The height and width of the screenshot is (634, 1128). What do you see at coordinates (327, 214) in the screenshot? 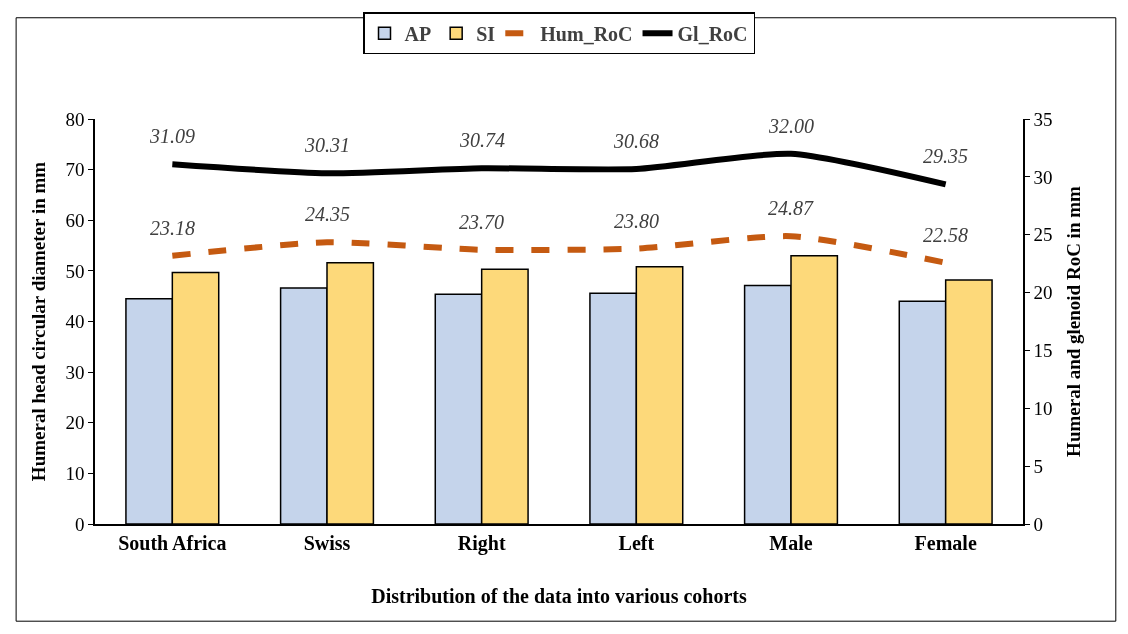
I see `data-label: 24.35` at bounding box center [327, 214].